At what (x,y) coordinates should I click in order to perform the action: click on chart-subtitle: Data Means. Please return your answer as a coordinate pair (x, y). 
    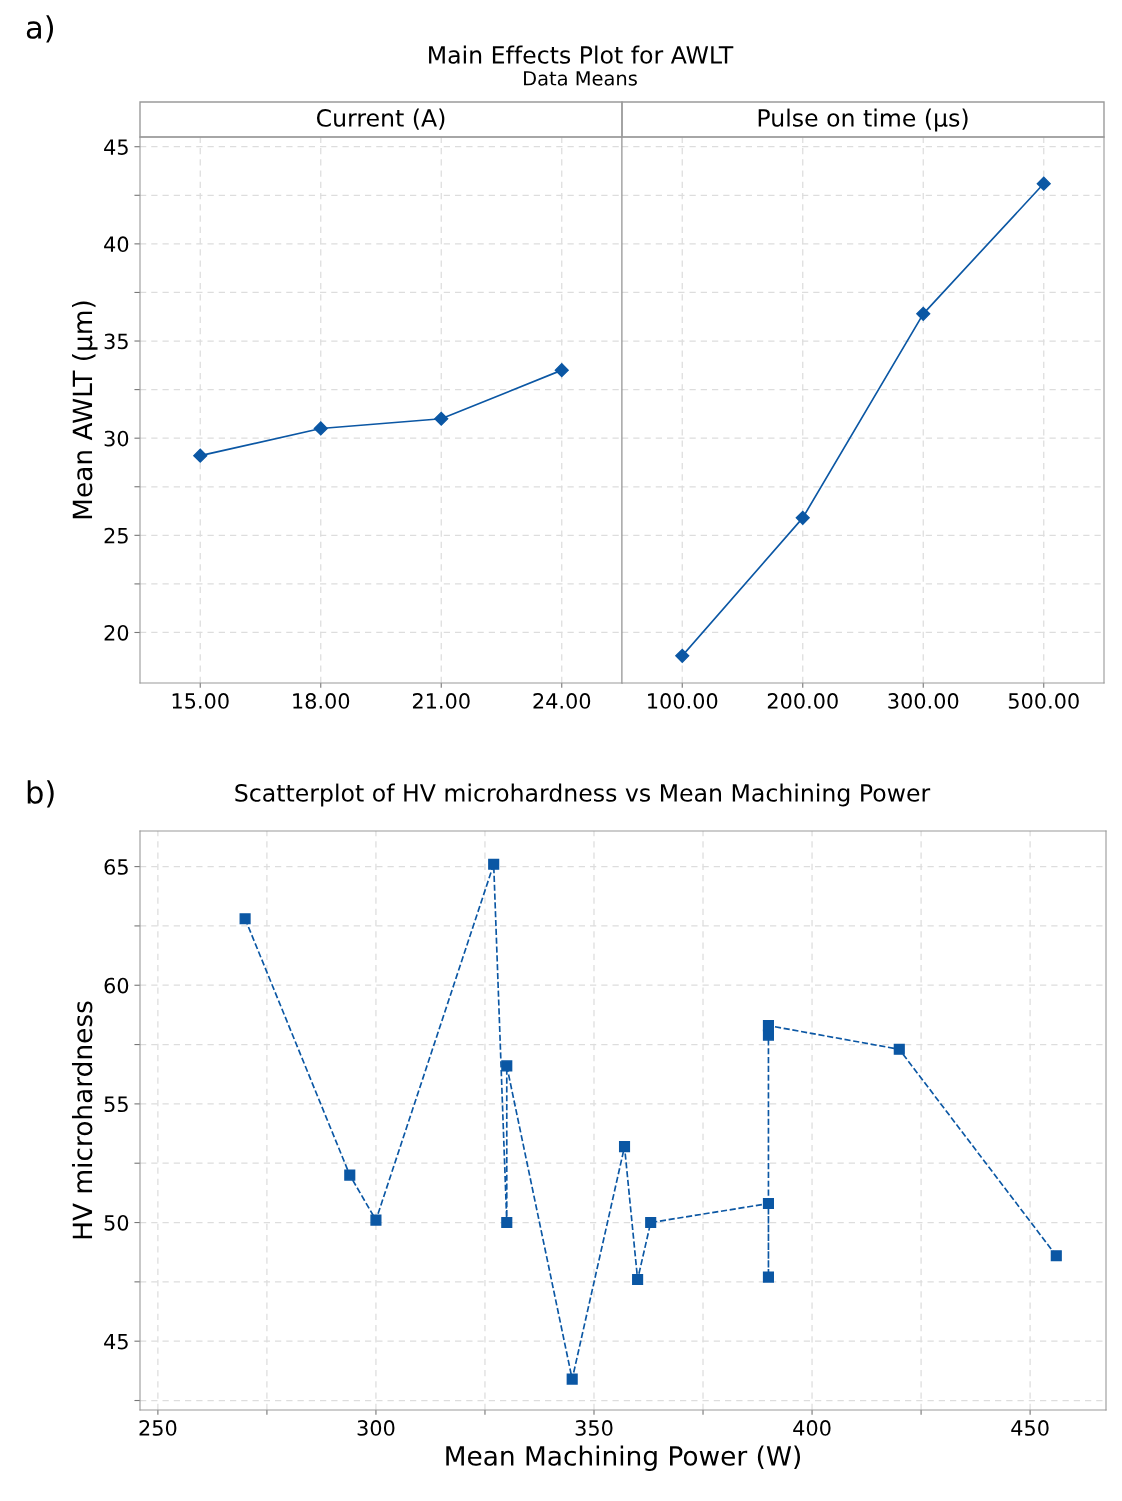
    Looking at the image, I should click on (580, 78).